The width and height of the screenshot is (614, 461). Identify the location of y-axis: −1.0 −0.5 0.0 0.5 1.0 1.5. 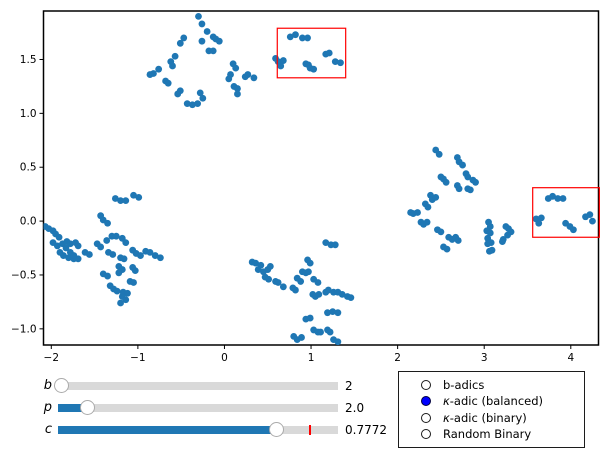
(27, 194).